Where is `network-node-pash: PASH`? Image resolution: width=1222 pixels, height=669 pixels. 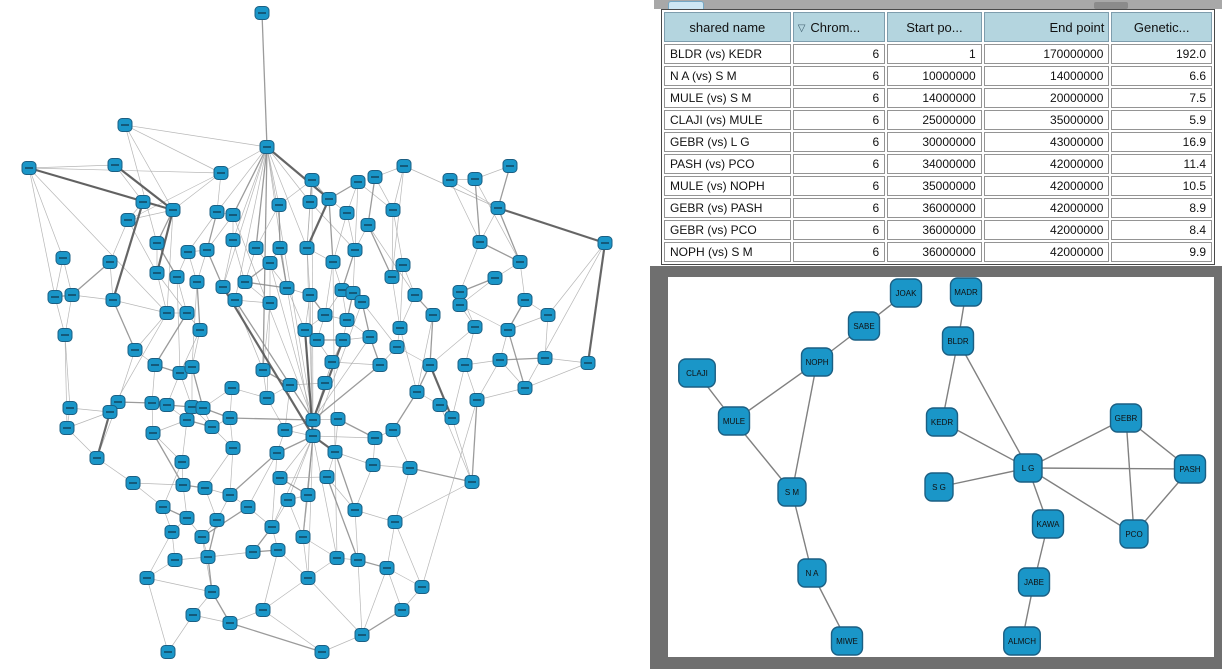 network-node-pash: PASH is located at coordinates (1190, 469).